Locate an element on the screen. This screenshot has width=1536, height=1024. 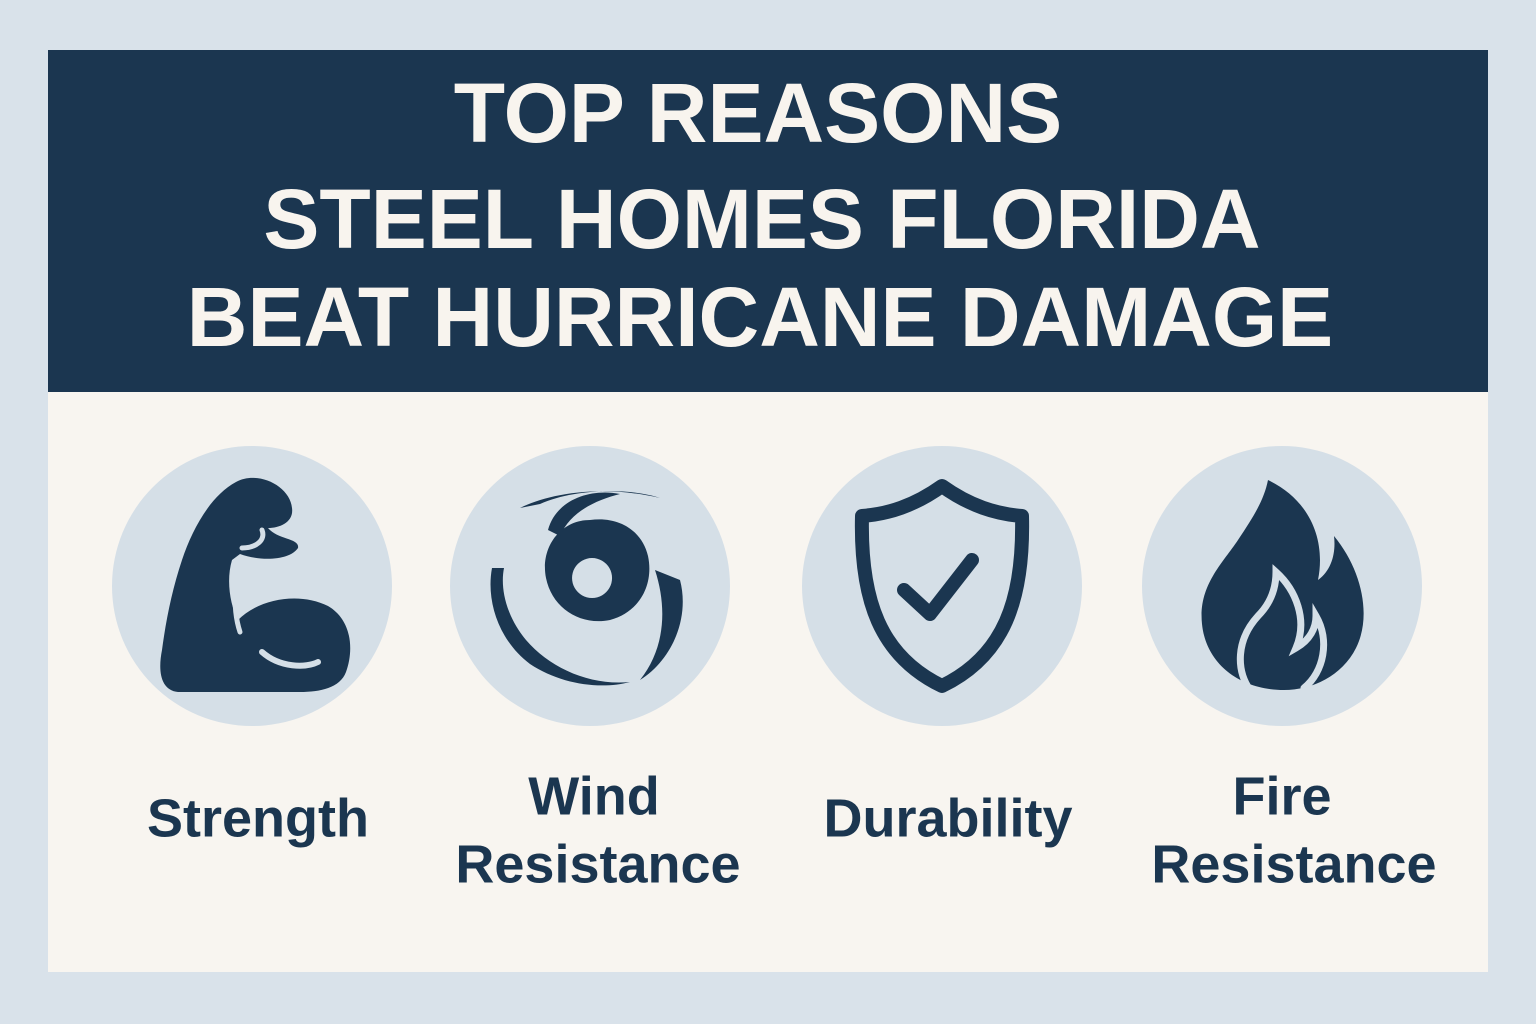
item-label: Durability is located at coordinates (947, 818).